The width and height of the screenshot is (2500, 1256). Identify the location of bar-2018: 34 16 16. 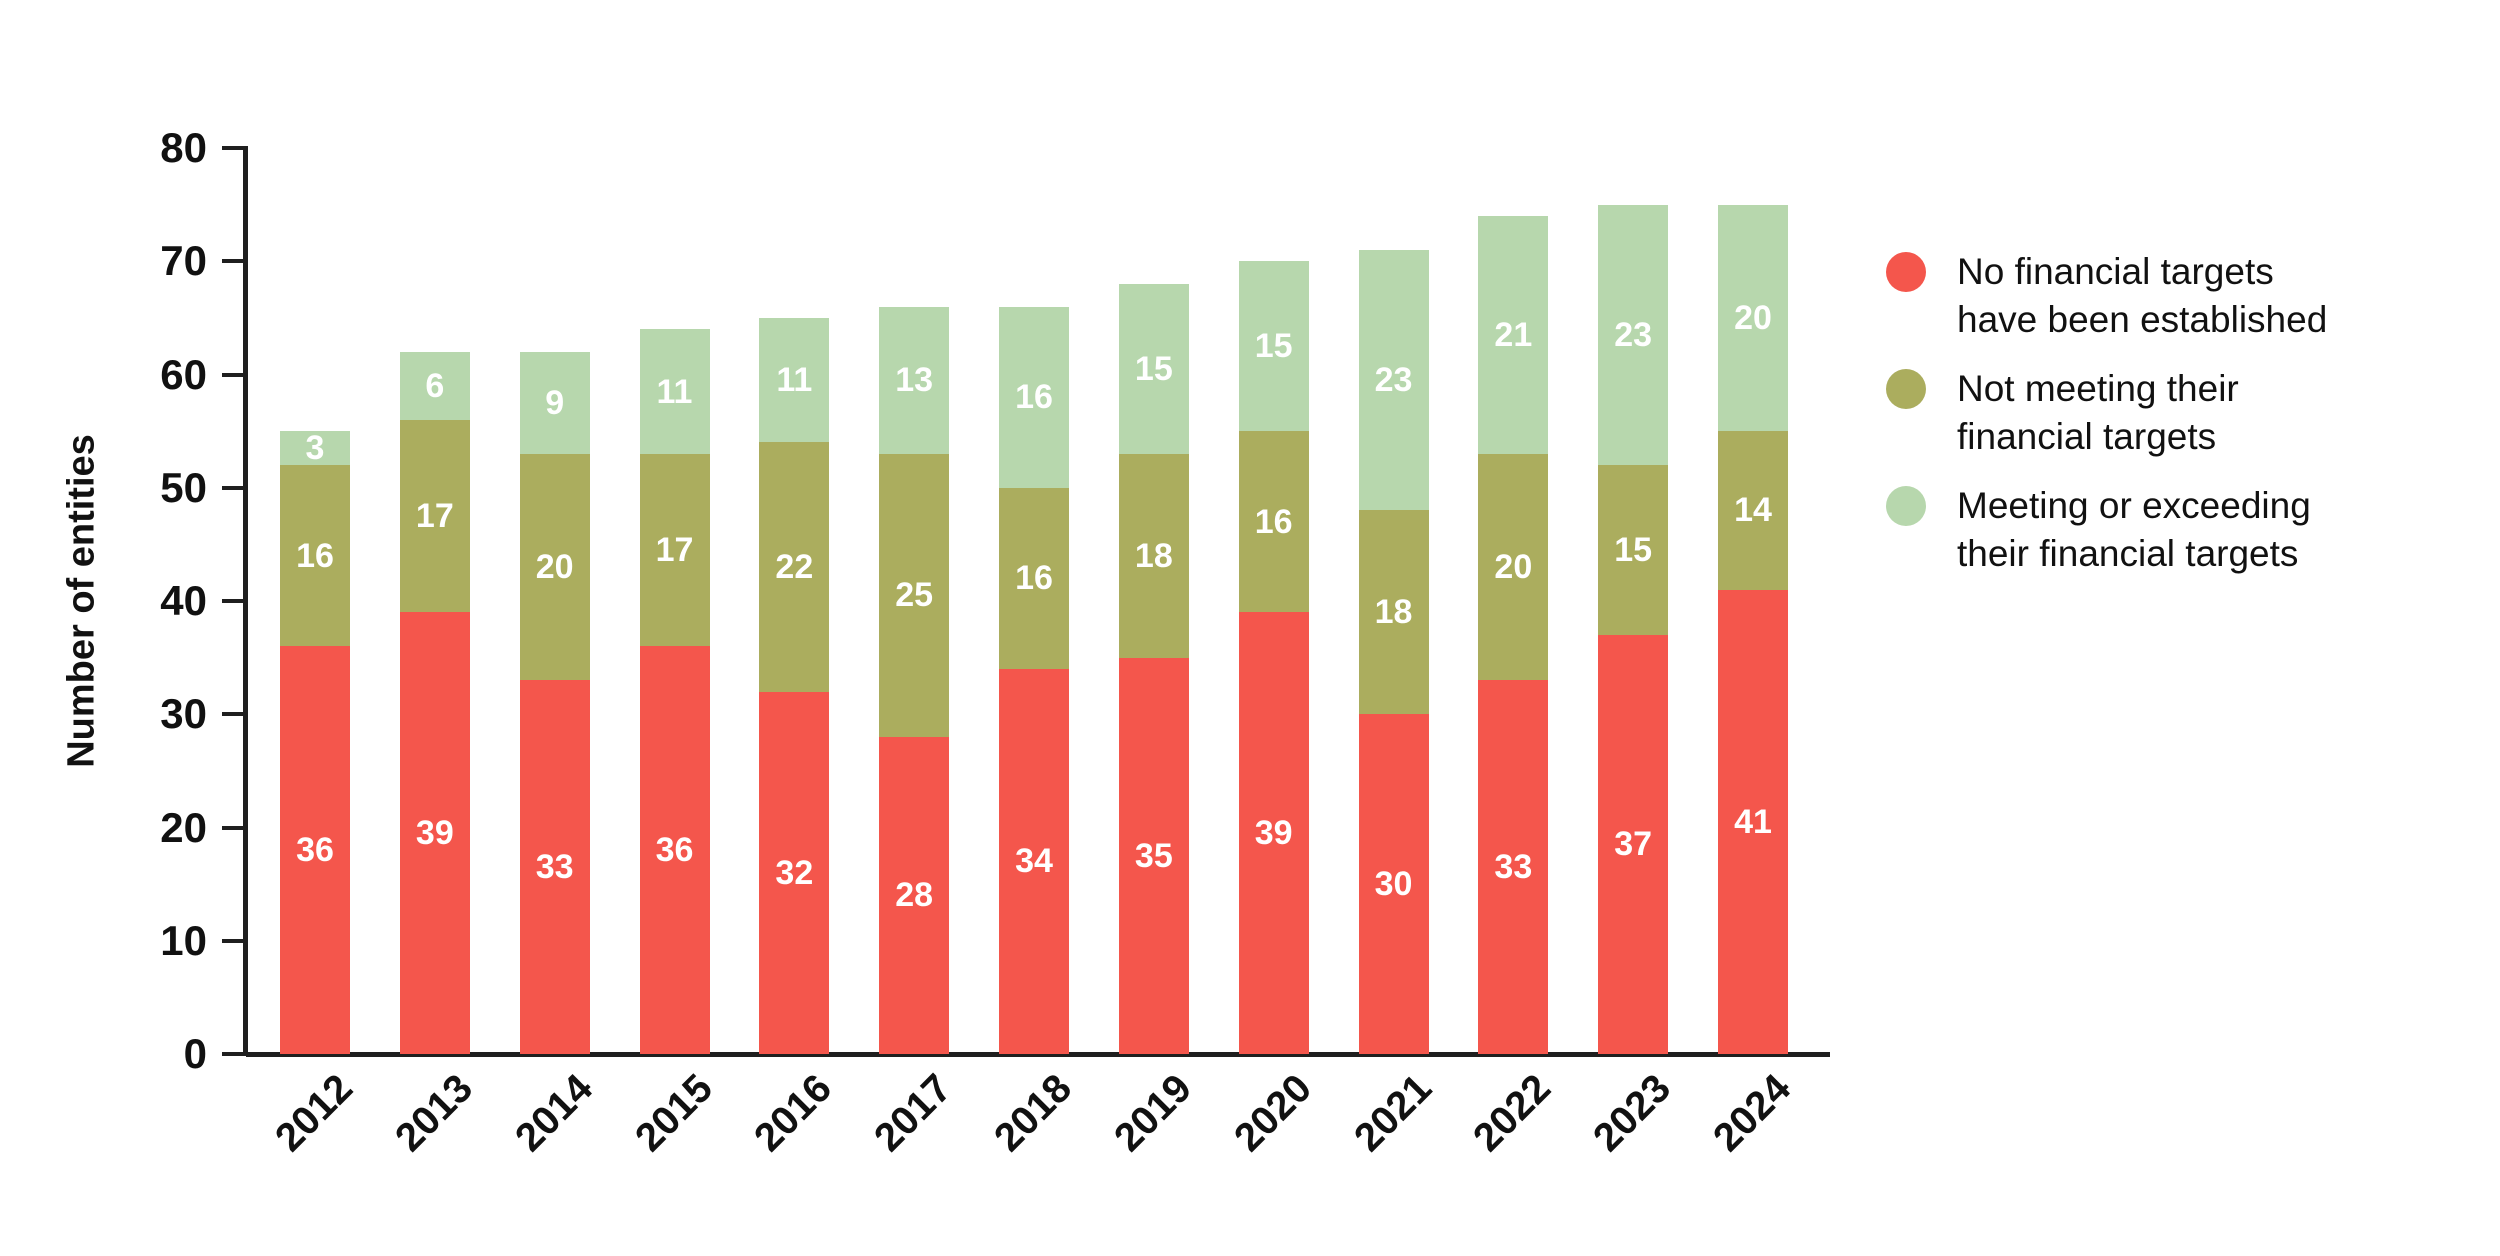
(1034, 680).